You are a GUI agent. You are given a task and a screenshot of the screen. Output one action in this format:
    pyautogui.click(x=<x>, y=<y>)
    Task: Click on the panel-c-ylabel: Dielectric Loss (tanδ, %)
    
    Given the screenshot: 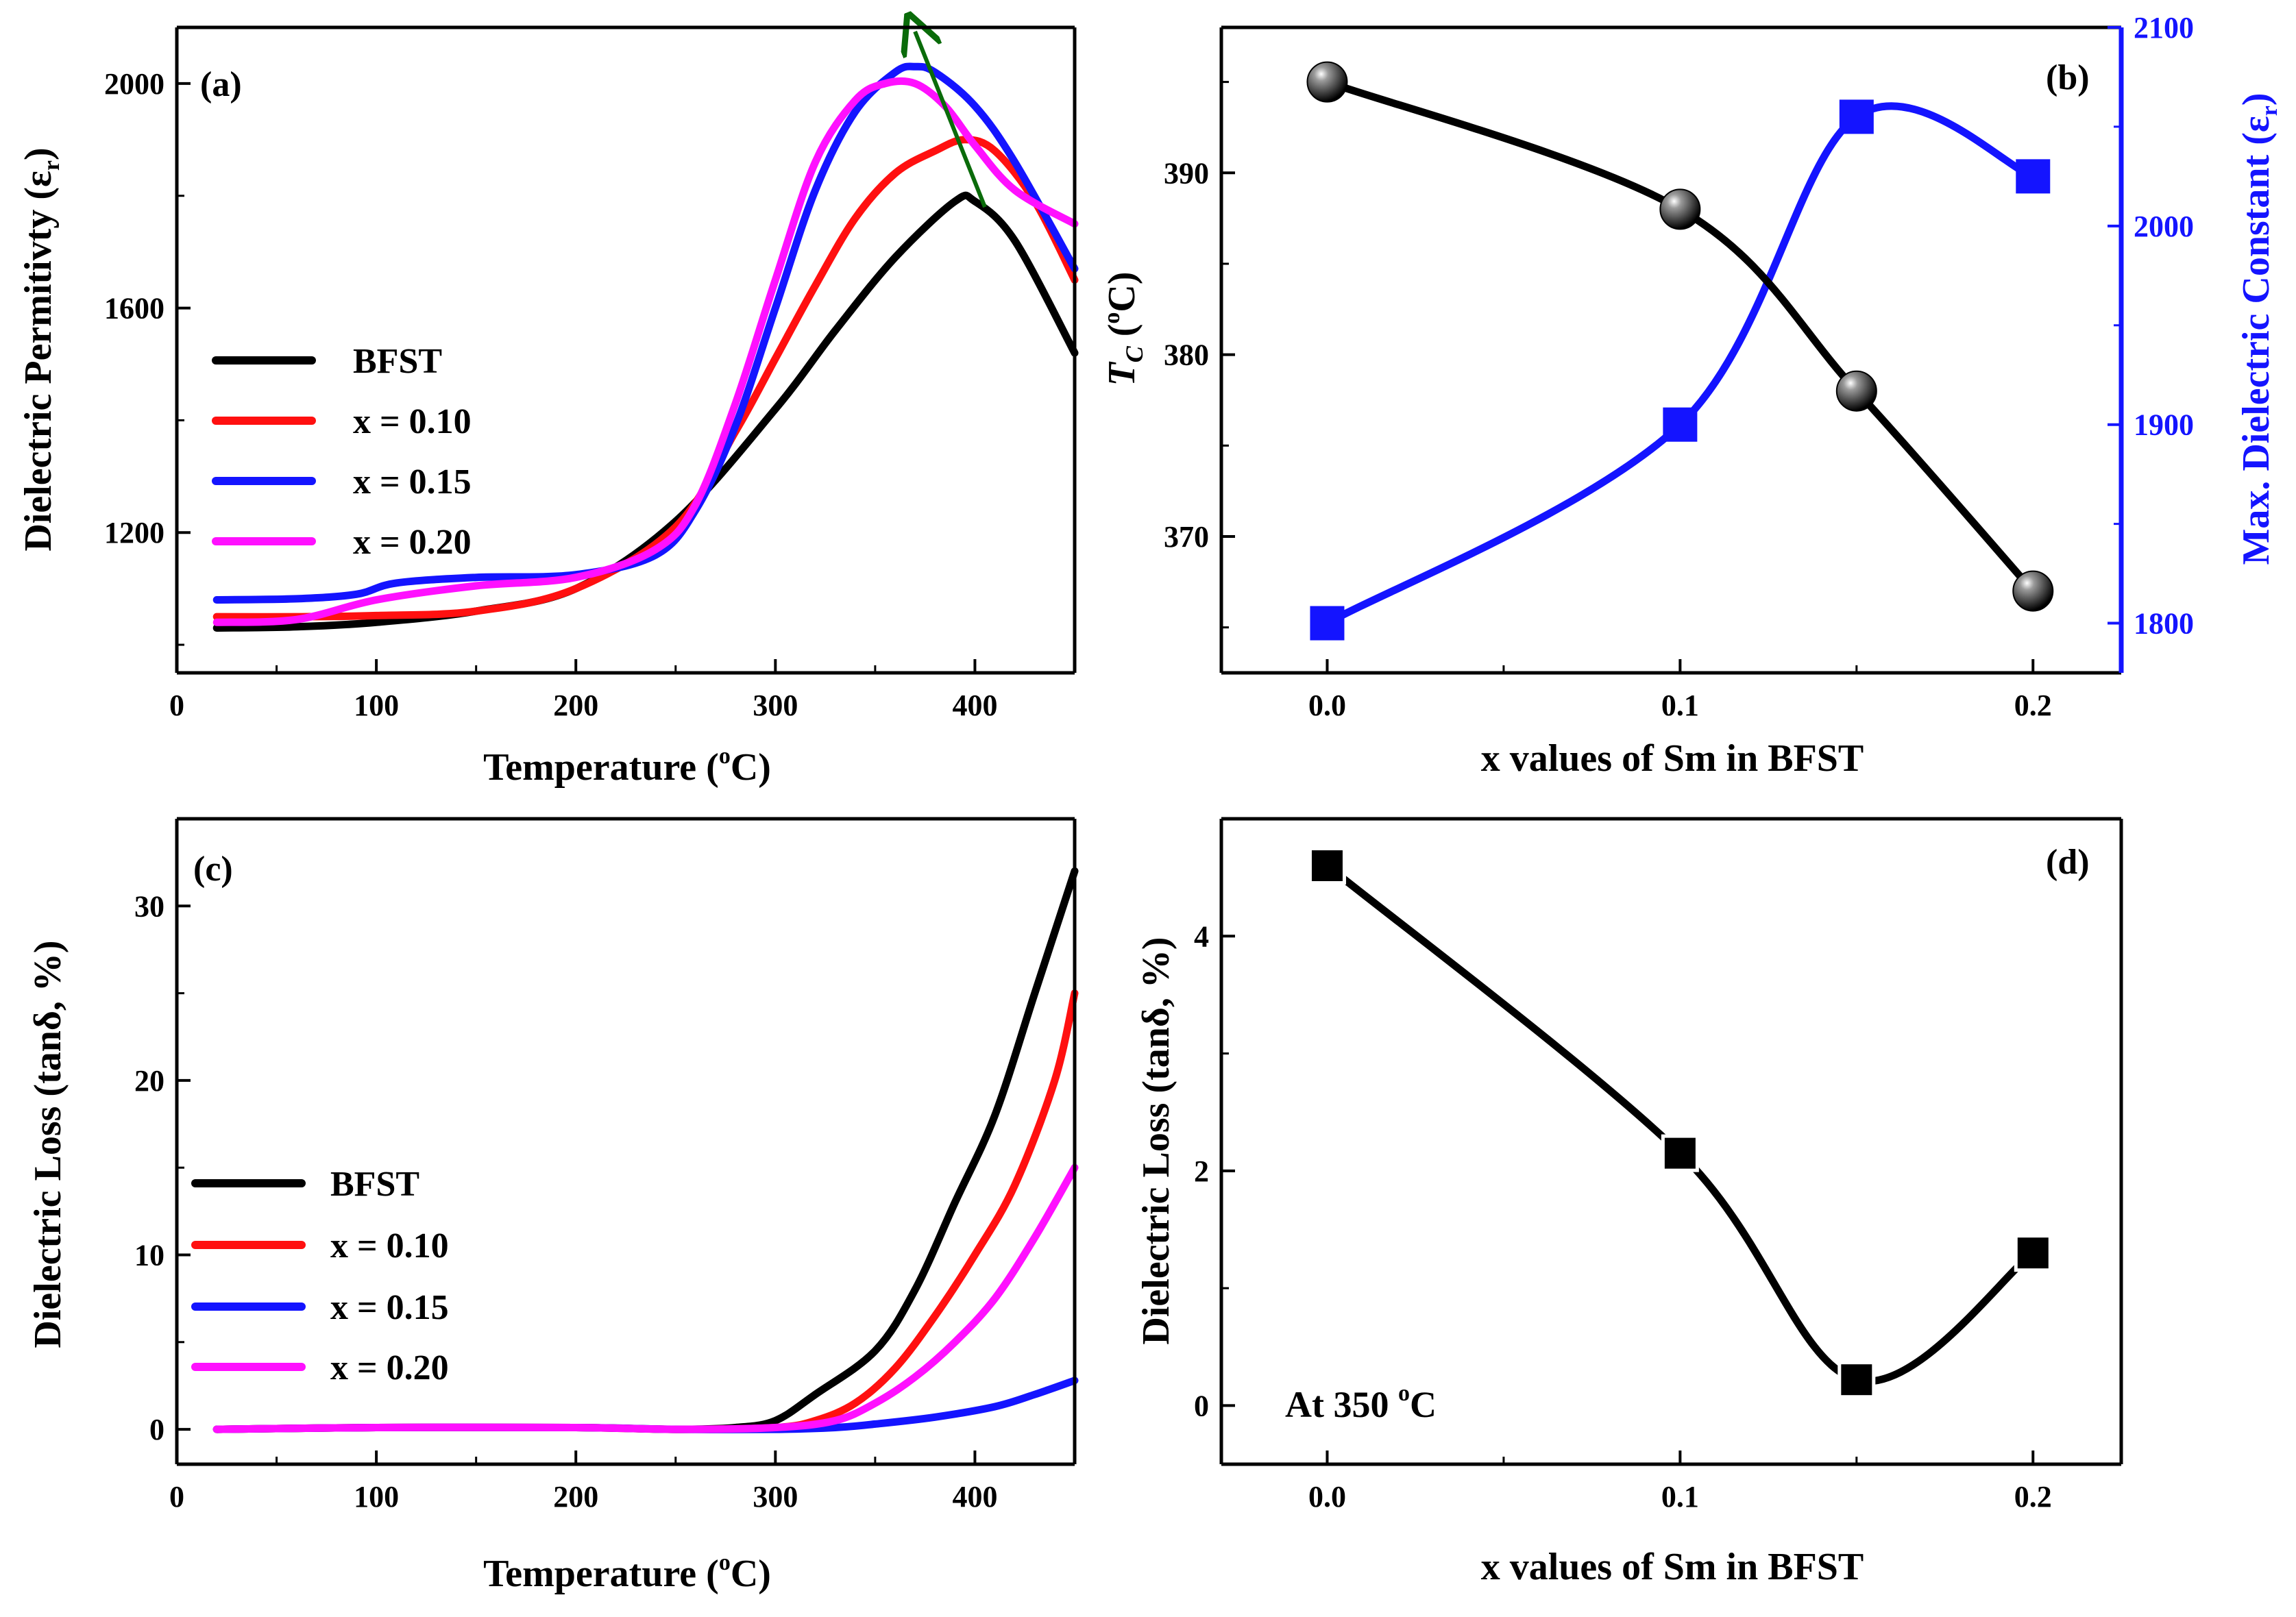 What is the action you would take?
    pyautogui.click(x=48, y=1144)
    